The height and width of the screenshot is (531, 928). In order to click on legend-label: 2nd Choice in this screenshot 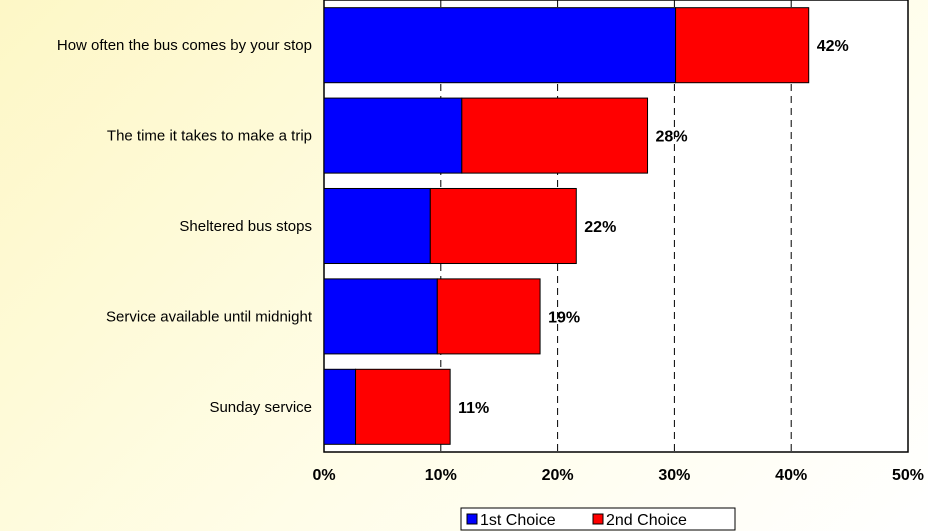, I will do `click(646, 520)`.